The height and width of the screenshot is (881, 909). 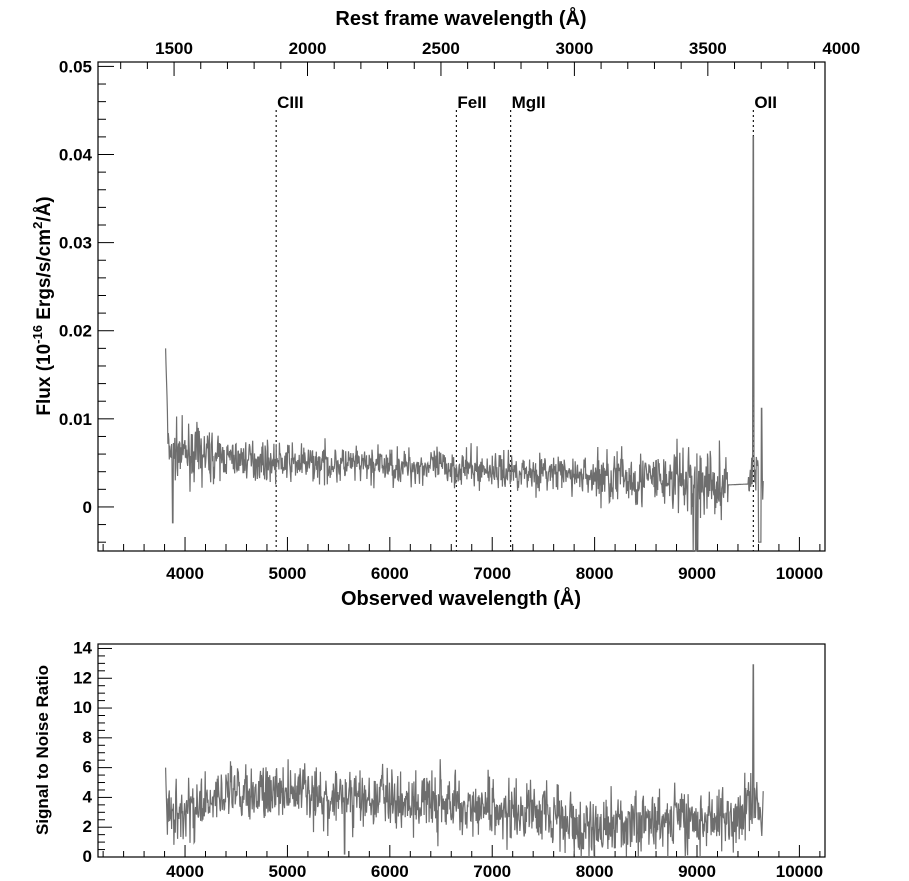 I want to click on rest-tick-label: 3500, so click(x=708, y=48).